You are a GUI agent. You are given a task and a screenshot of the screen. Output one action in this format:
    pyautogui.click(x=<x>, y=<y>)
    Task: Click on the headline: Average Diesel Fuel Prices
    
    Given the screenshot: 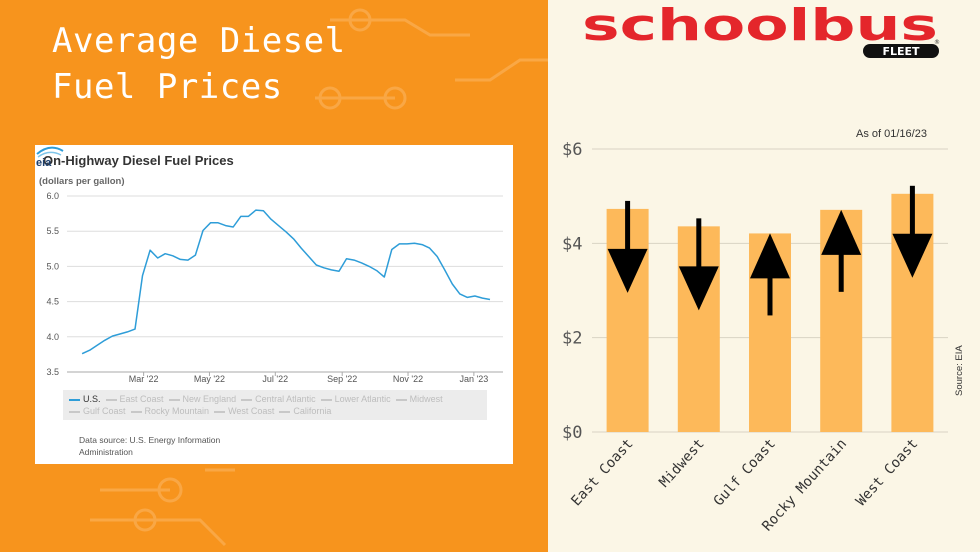 What is the action you would take?
    pyautogui.click(x=199, y=64)
    